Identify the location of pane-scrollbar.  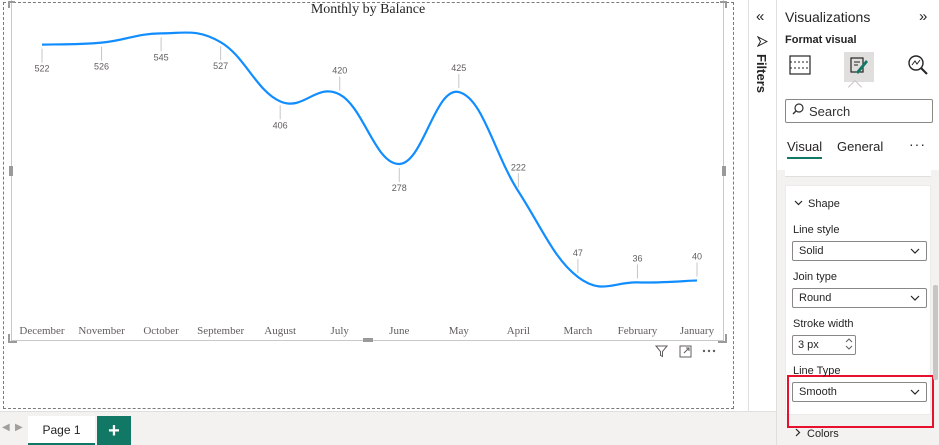
(935, 332).